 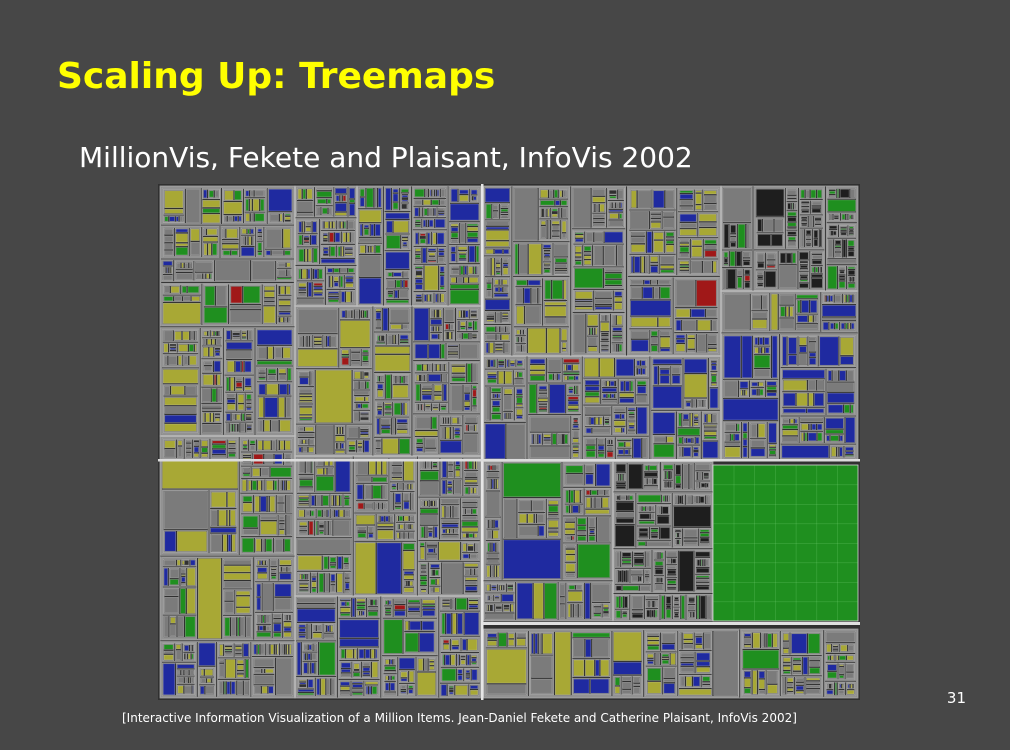 What do you see at coordinates (276, 76) in the screenshot?
I see `slide-title: Scaling Up: Treemaps` at bounding box center [276, 76].